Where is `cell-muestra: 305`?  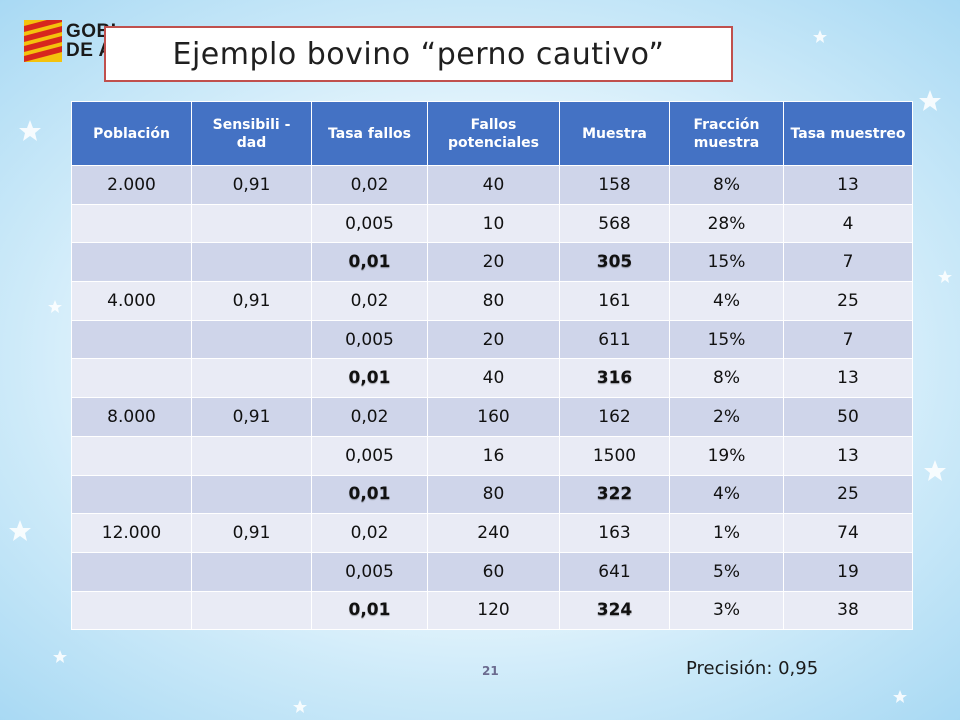
cell-muestra: 305 is located at coordinates (614, 262).